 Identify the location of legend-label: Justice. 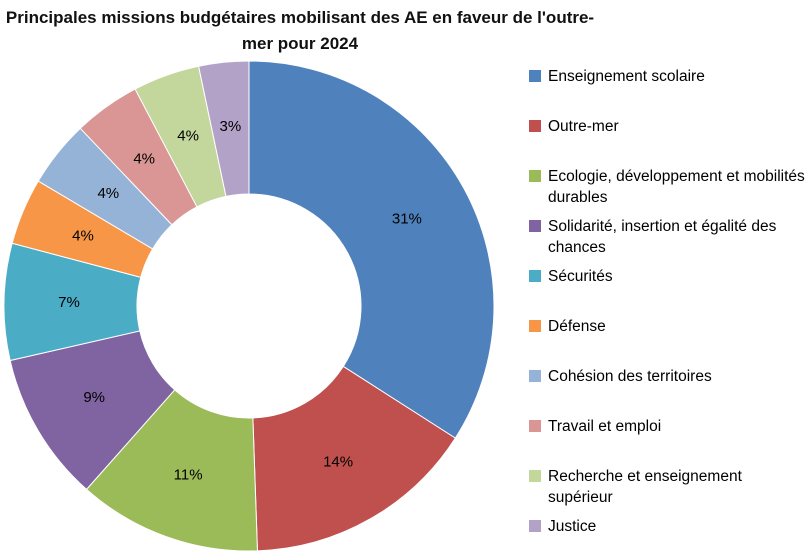
(572, 526).